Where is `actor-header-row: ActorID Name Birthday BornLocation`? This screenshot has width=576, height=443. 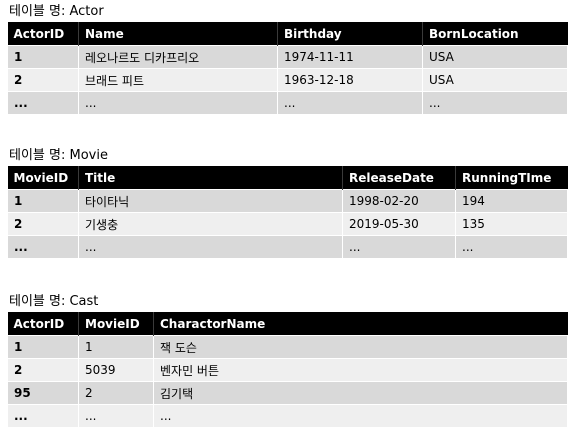 actor-header-row: ActorID Name Birthday BornLocation is located at coordinates (287, 34).